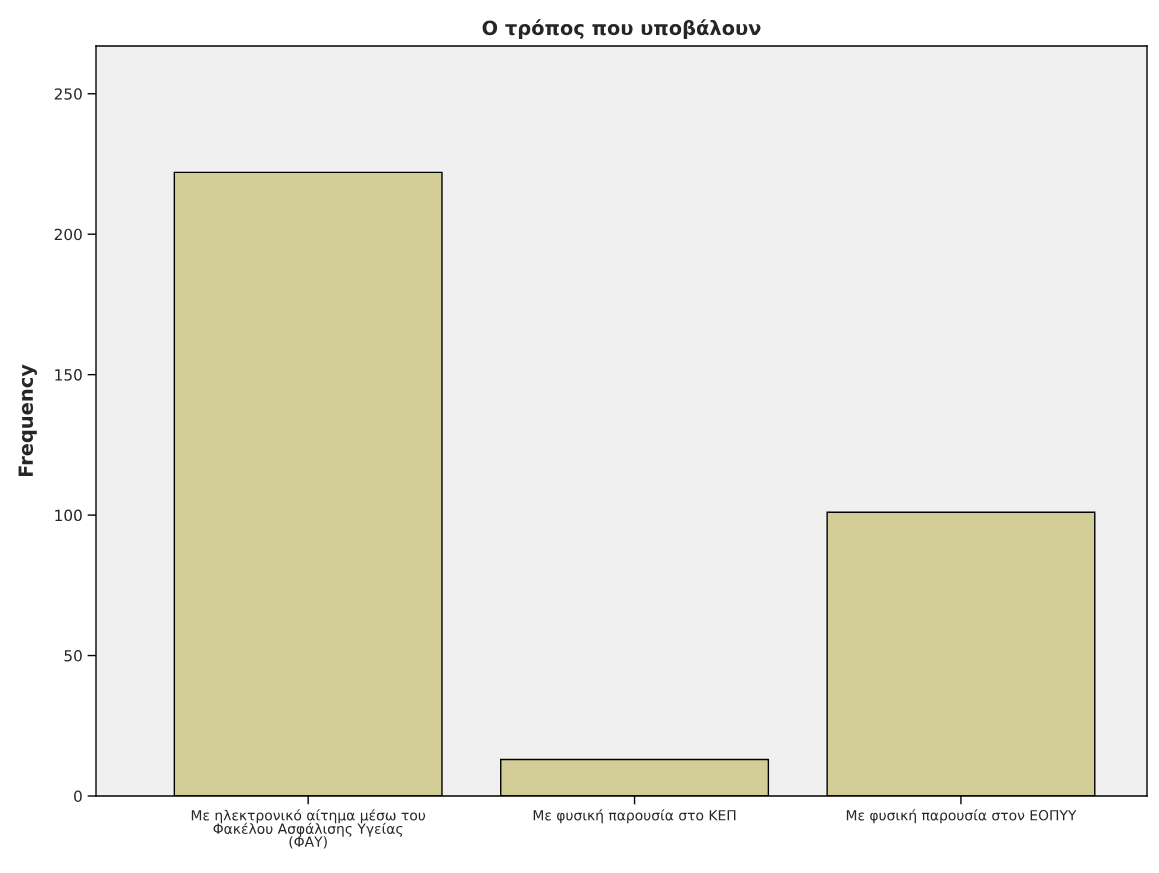  What do you see at coordinates (634, 816) in the screenshot?
I see `x-tick-label: Με φυσική παρουσία στο ΚΕΠ` at bounding box center [634, 816].